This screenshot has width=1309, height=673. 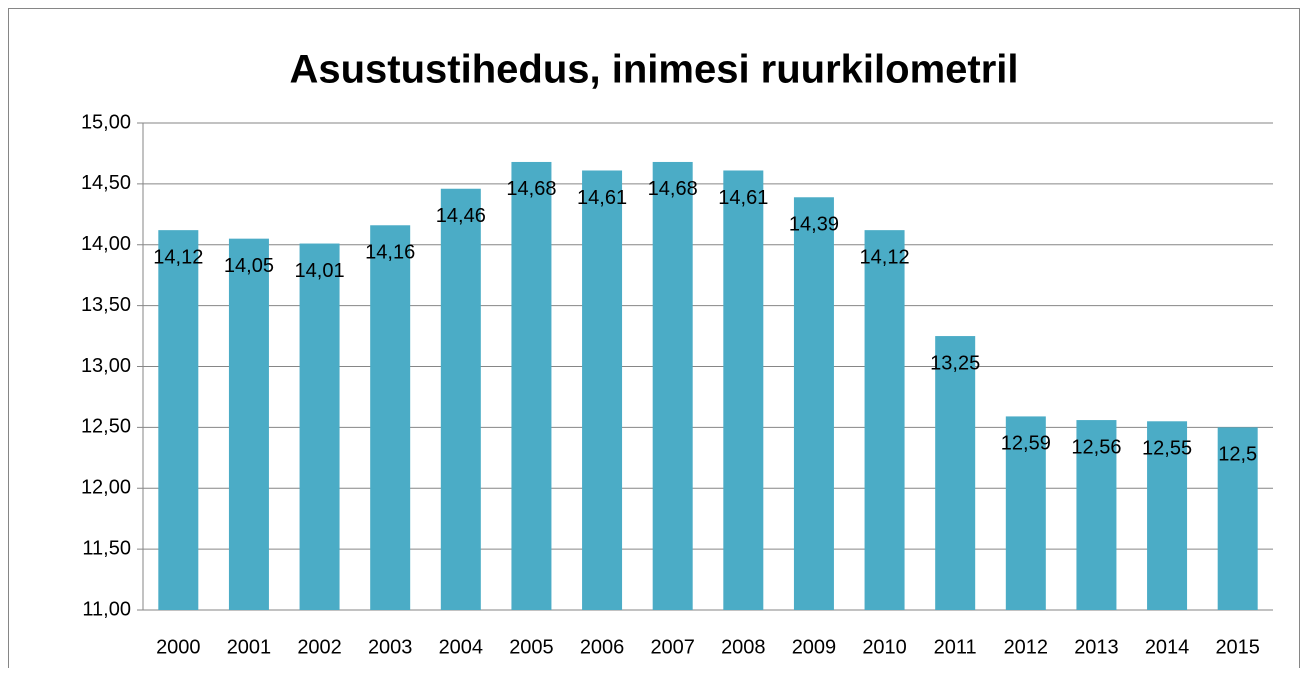 What do you see at coordinates (106, 305) in the screenshot?
I see `y-tick-label: 13,50` at bounding box center [106, 305].